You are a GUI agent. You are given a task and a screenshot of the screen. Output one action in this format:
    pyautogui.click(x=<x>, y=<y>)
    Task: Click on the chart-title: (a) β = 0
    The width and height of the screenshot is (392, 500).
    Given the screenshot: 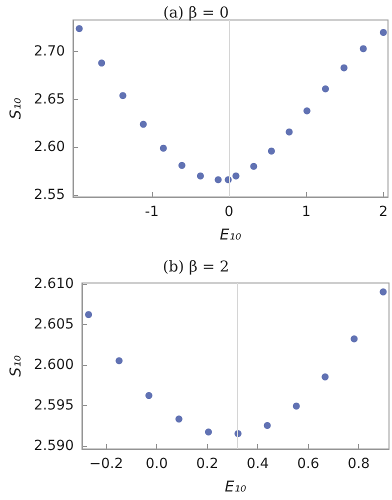 What is the action you would take?
    pyautogui.click(x=196, y=13)
    